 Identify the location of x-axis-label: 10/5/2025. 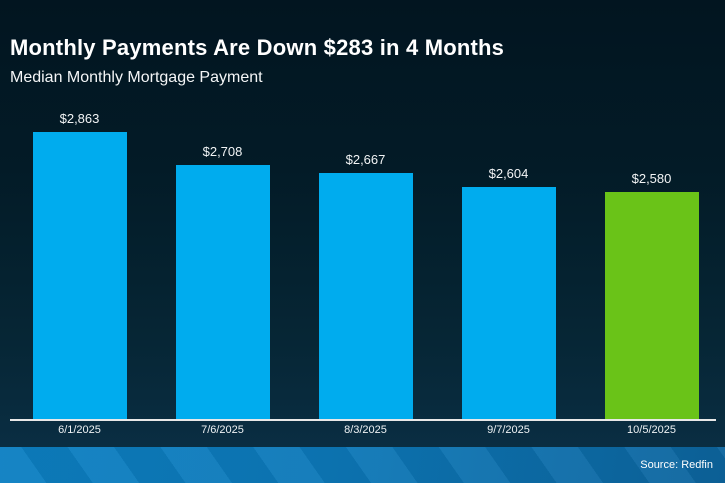
(651, 430).